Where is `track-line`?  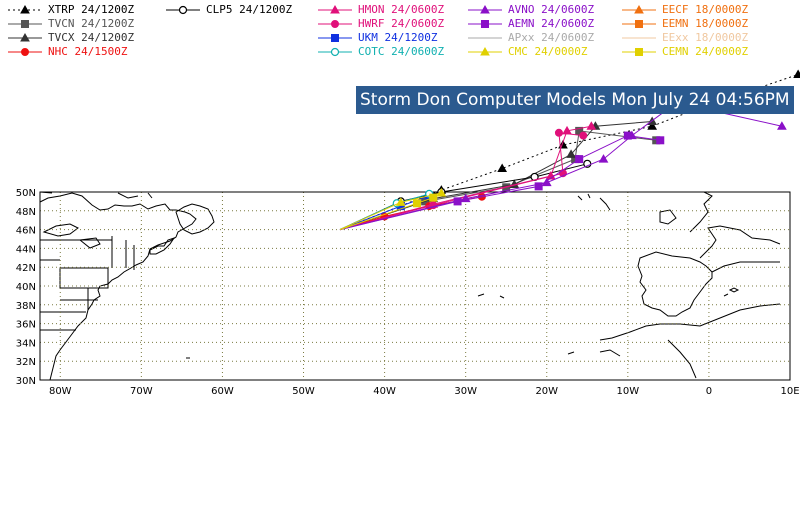
track-line is located at coordinates (500, 183).